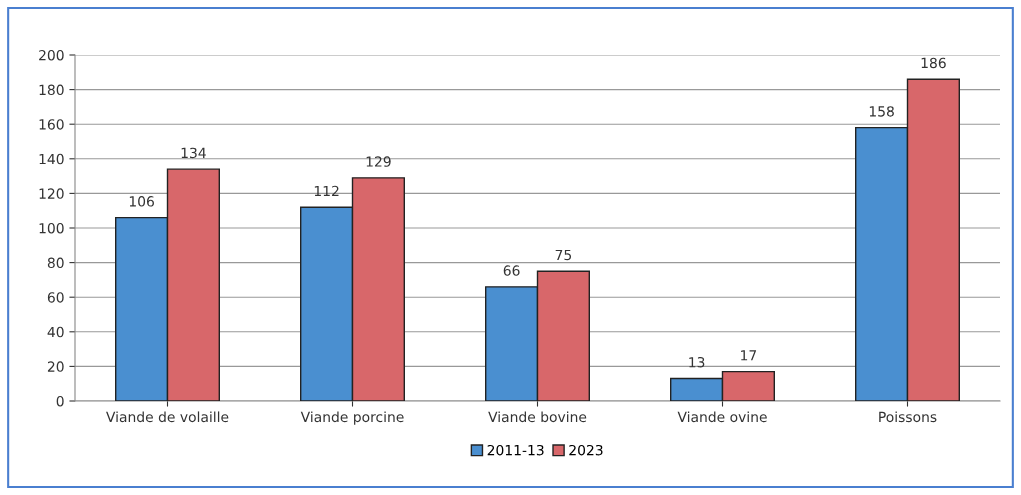 The width and height of the screenshot is (1021, 495). Describe the element at coordinates (51, 193) in the screenshot. I see `y-tick-label: 120` at that location.